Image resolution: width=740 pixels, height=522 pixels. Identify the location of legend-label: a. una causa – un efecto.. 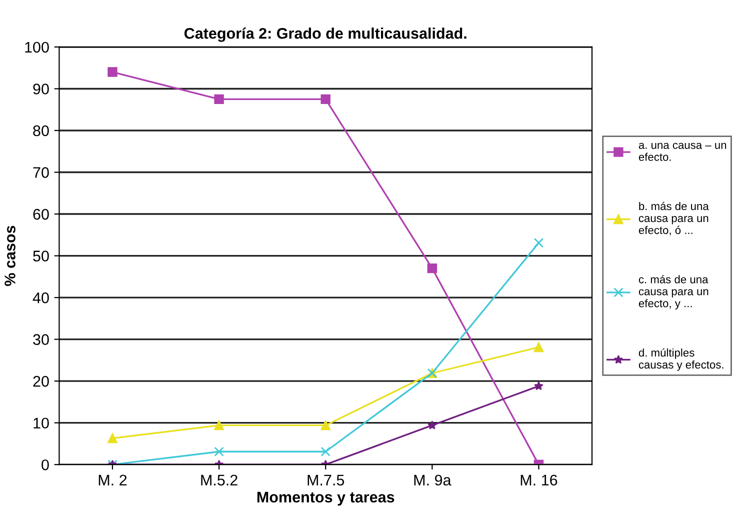
(682, 151).